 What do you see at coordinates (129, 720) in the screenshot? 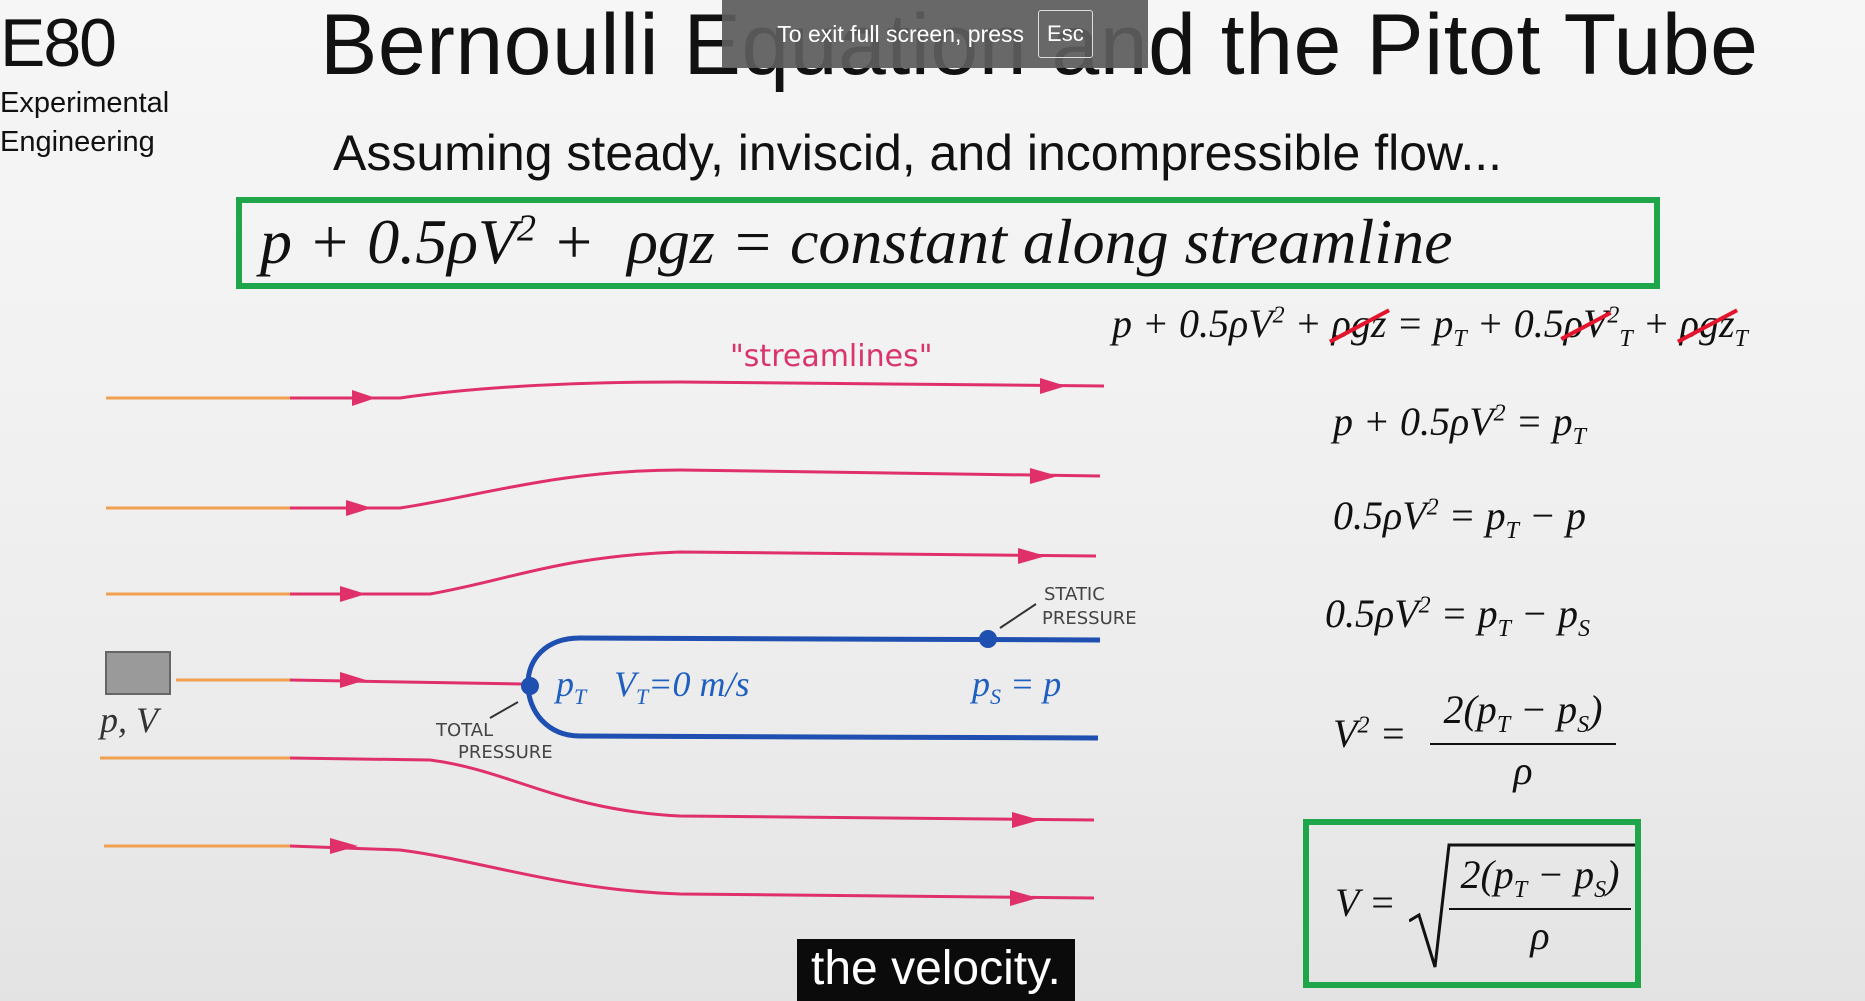
I see `freestream-label: p, V` at bounding box center [129, 720].